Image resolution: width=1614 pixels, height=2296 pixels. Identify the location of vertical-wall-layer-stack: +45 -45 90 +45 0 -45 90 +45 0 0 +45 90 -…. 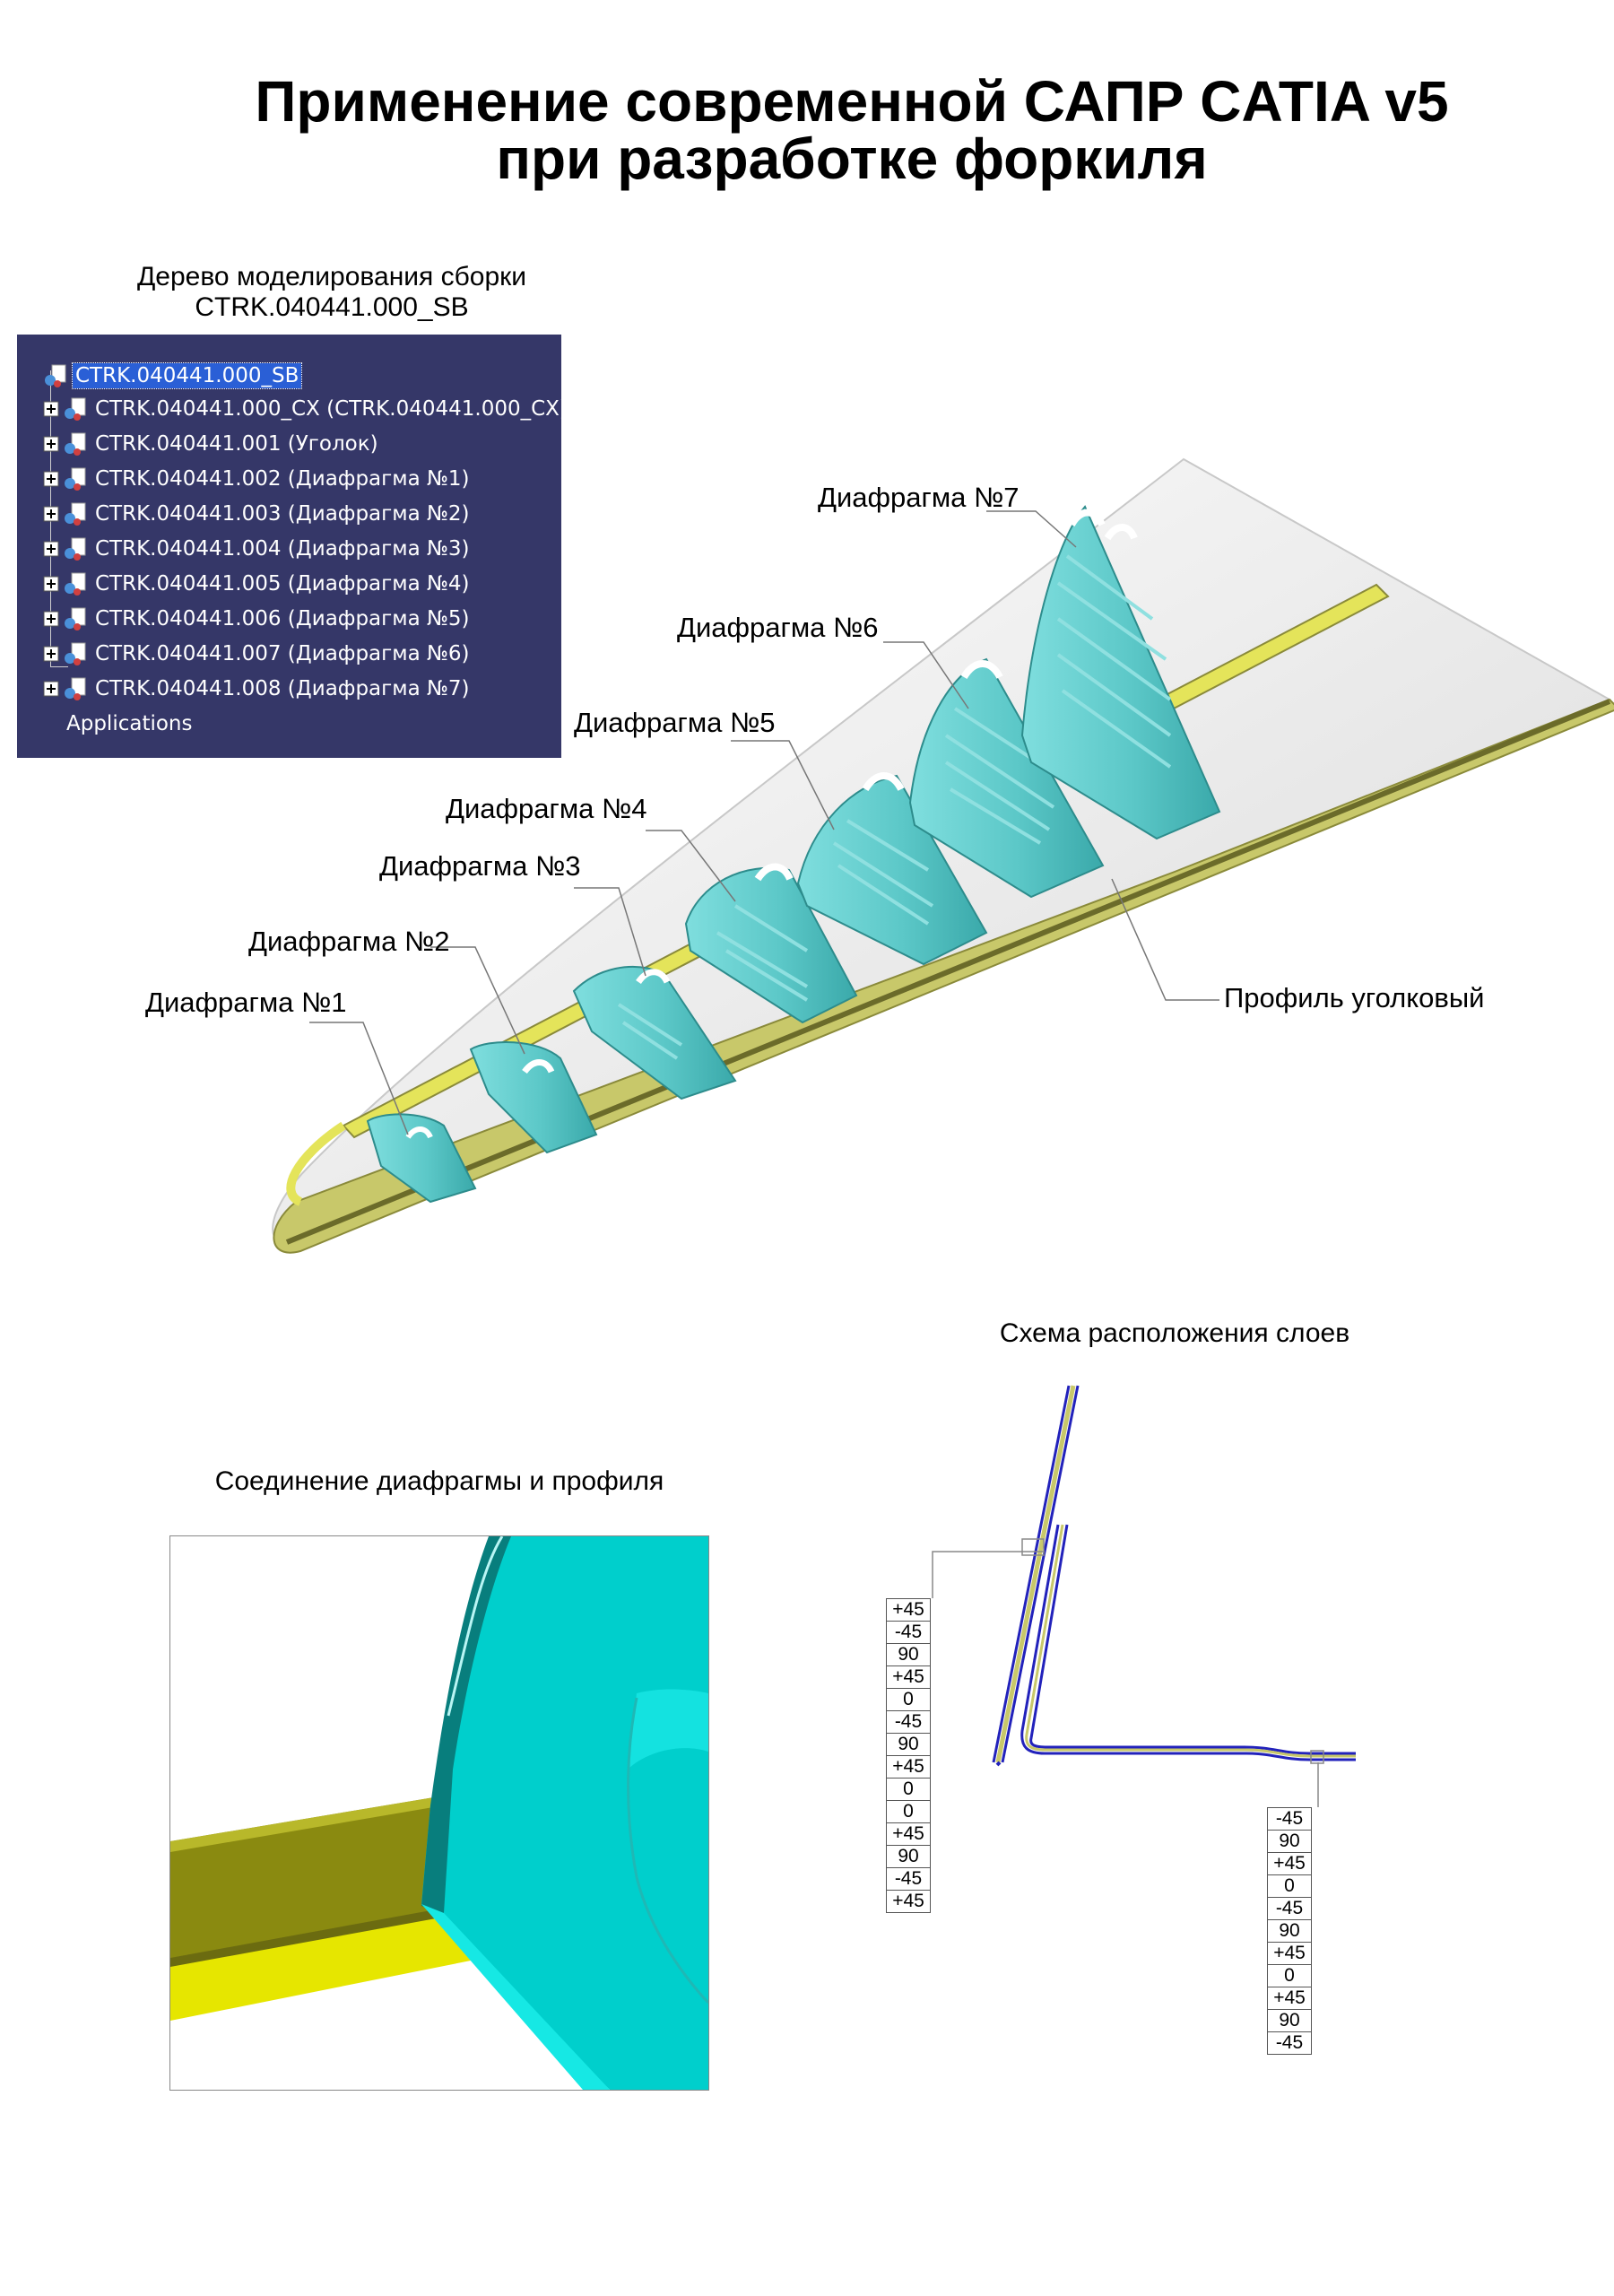
(908, 1755).